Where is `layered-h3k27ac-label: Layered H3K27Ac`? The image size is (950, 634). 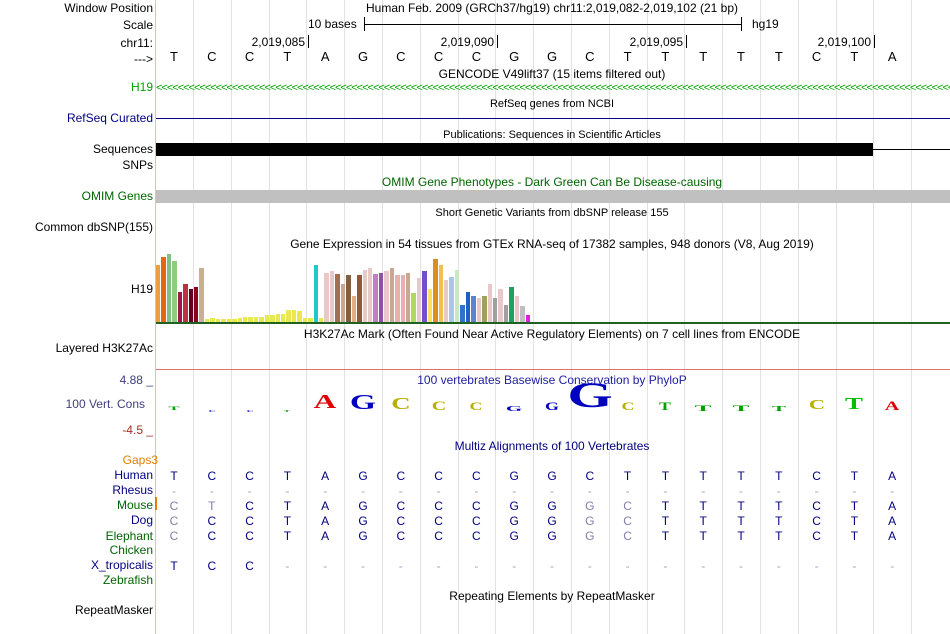 layered-h3k27ac-label: Layered H3K27Ac is located at coordinates (104, 348).